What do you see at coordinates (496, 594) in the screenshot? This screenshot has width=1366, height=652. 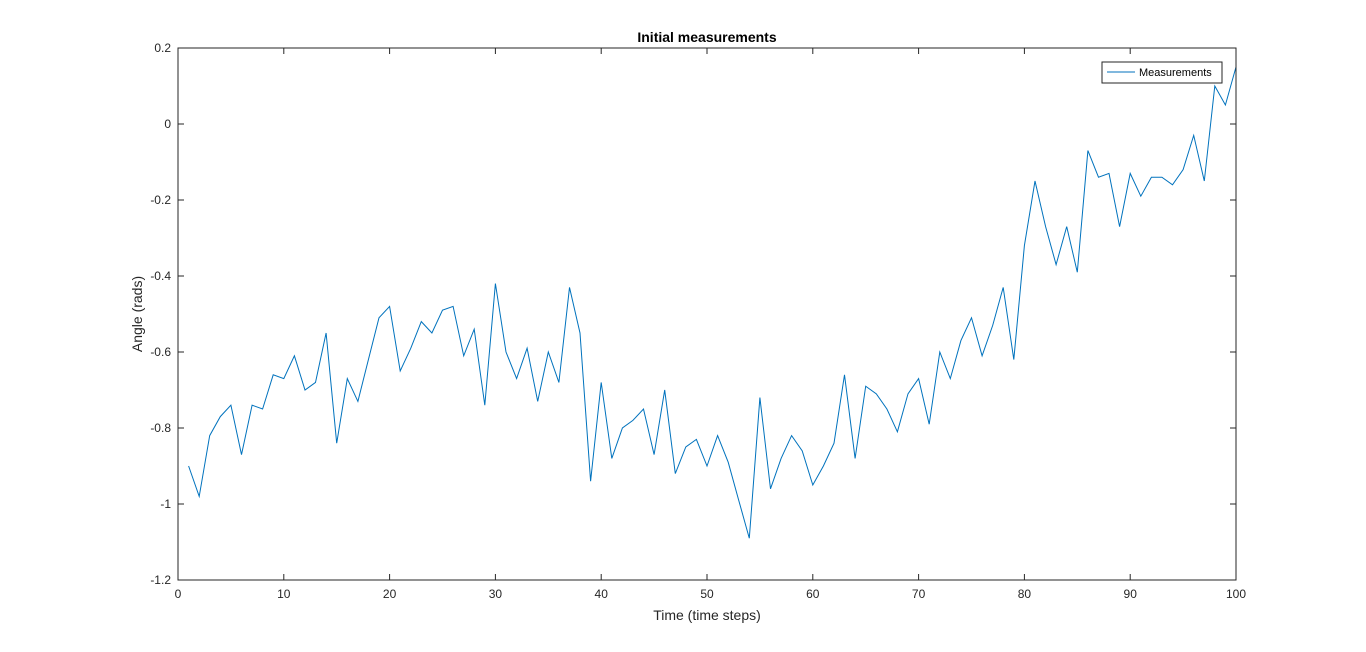 I see `x-tick-label: 30` at bounding box center [496, 594].